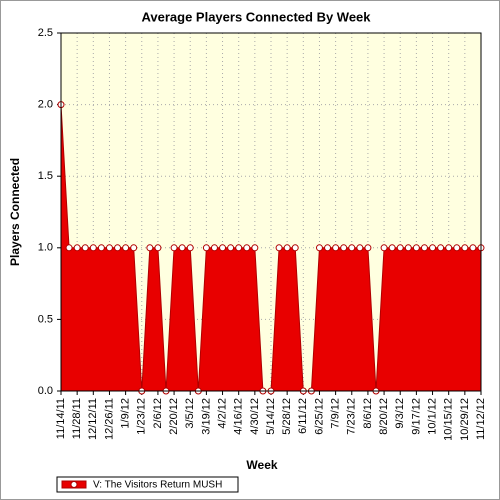 The width and height of the screenshot is (500, 500). What do you see at coordinates (206, 416) in the screenshot?
I see `x-tick-label: 3/19/12` at bounding box center [206, 416].